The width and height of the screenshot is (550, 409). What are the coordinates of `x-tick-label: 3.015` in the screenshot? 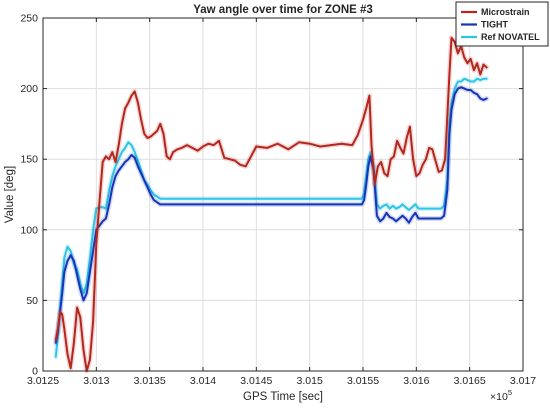 It's located at (310, 381).